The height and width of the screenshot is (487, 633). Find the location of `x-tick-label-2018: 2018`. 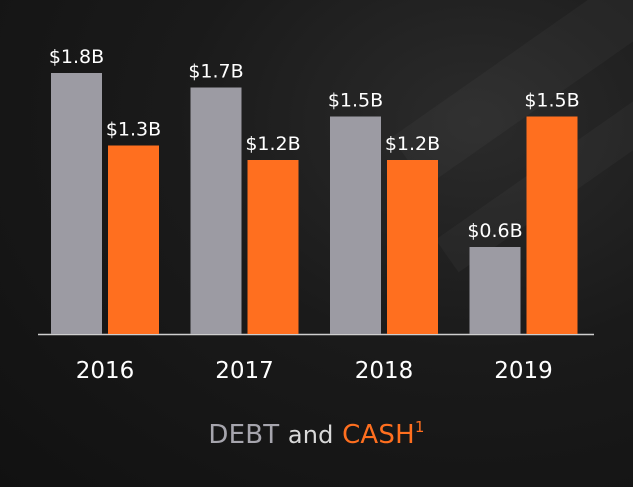

x-tick-label-2018: 2018 is located at coordinates (384, 371).